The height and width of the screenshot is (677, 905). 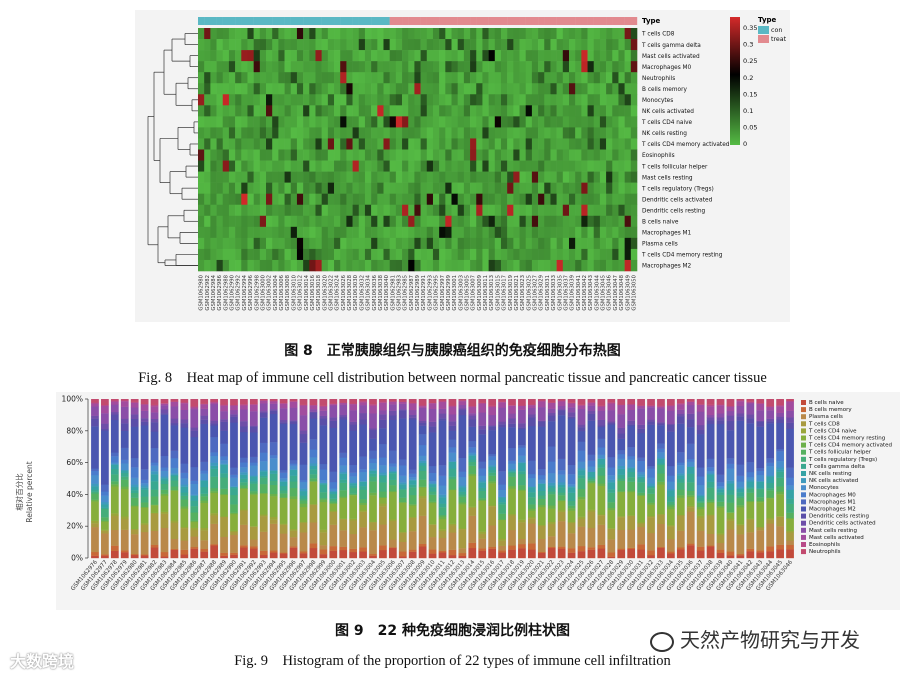 I want to click on legend-label: Monocytes, so click(x=824, y=488).